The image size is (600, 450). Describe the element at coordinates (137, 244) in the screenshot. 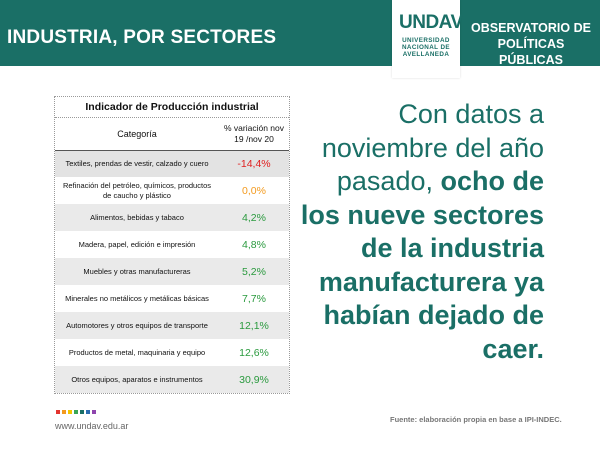

I see `row-category: Madera, papel, edición e impresión` at that location.